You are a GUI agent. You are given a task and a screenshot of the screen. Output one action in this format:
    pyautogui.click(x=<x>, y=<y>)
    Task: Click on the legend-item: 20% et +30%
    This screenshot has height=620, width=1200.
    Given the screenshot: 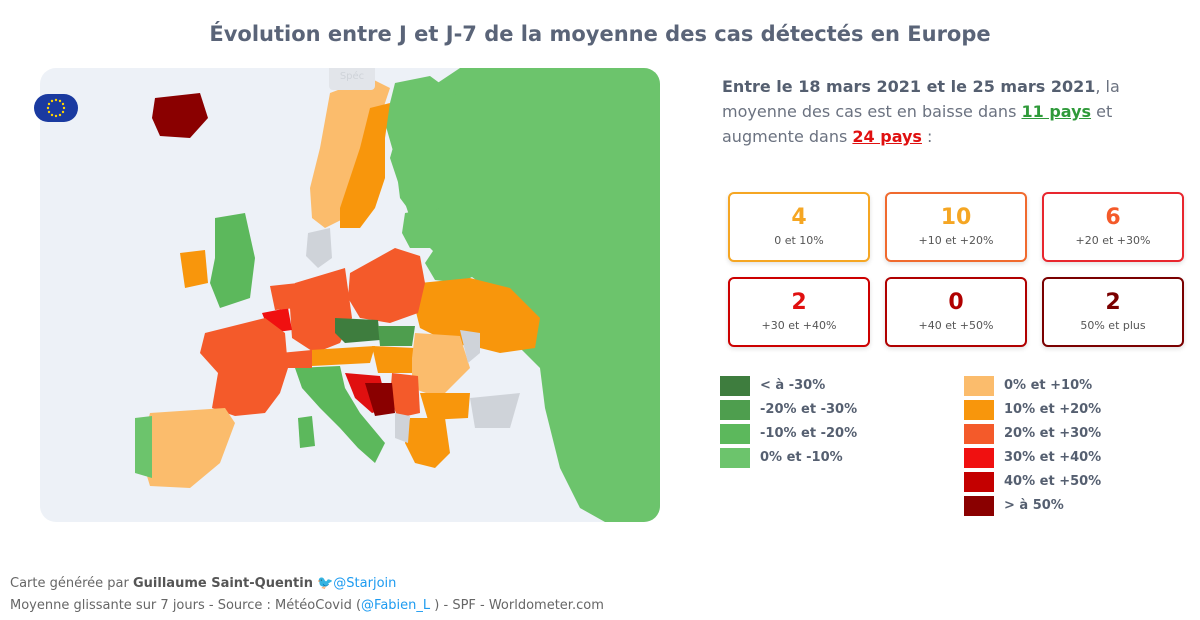 What is the action you would take?
    pyautogui.click(x=1064, y=435)
    